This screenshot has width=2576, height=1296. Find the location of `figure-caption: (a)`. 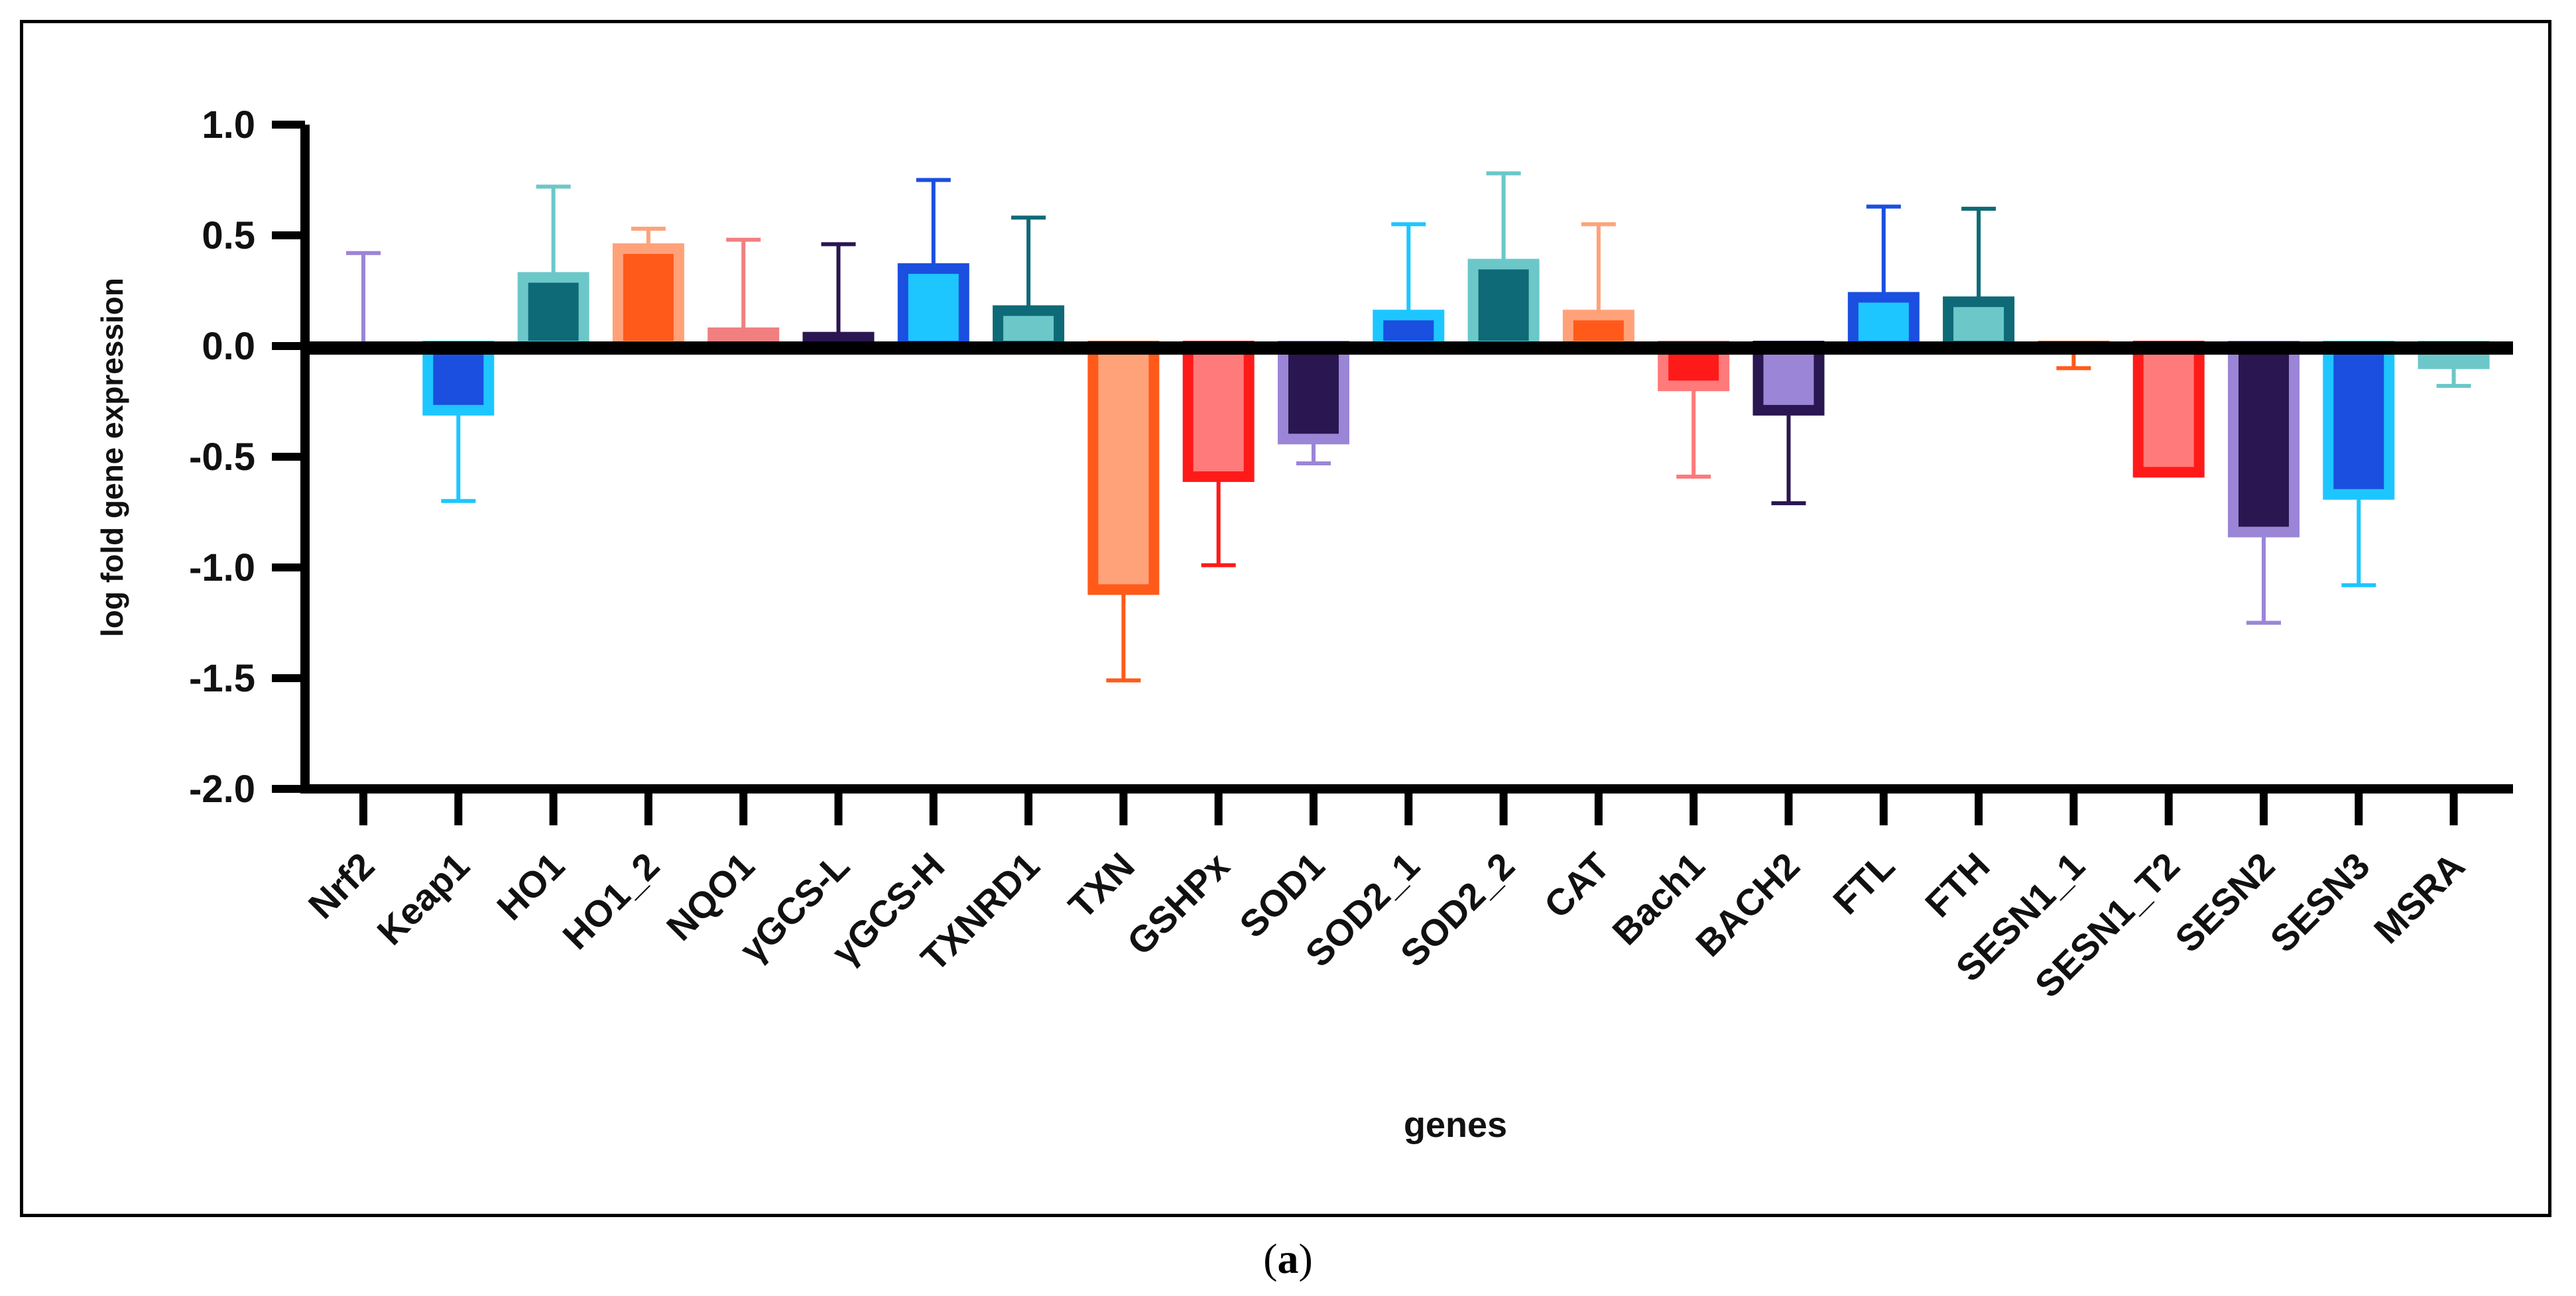

figure-caption: (a) is located at coordinates (1288, 1259).